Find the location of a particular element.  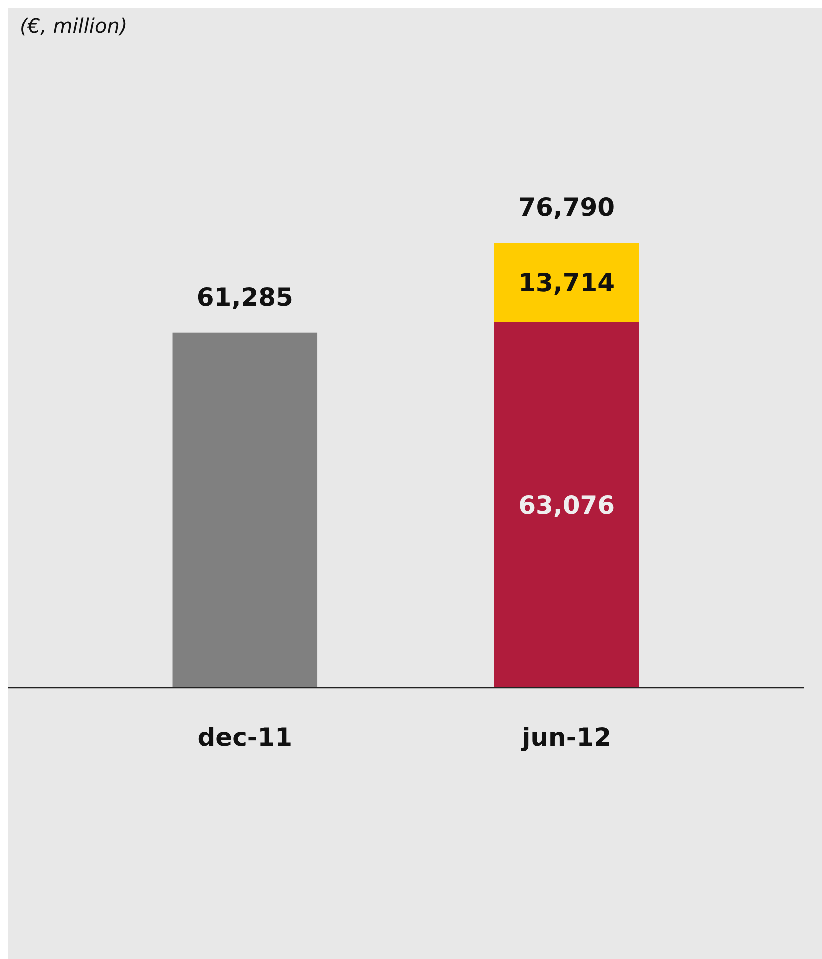

x-tick-label: dec-11 is located at coordinates (245, 737).